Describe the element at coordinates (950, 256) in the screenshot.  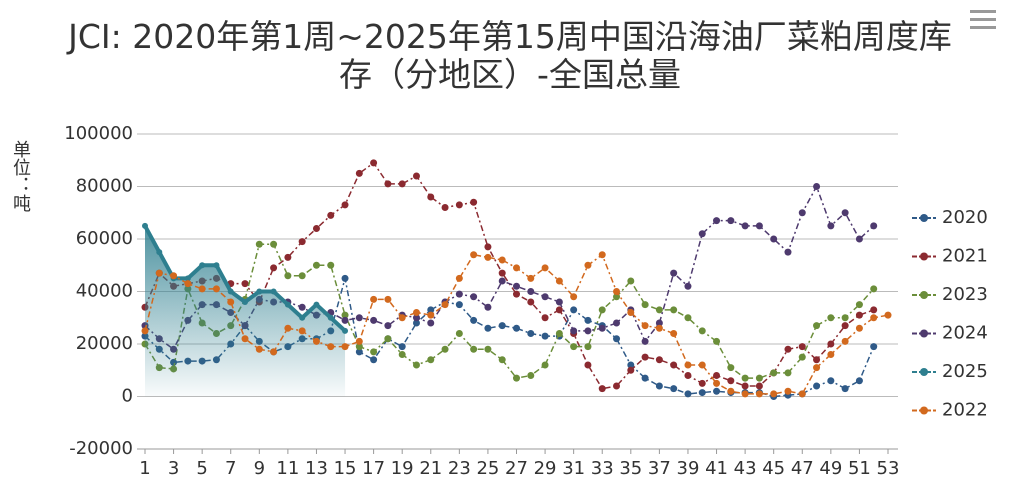
I see `legend-item: 2021` at that location.